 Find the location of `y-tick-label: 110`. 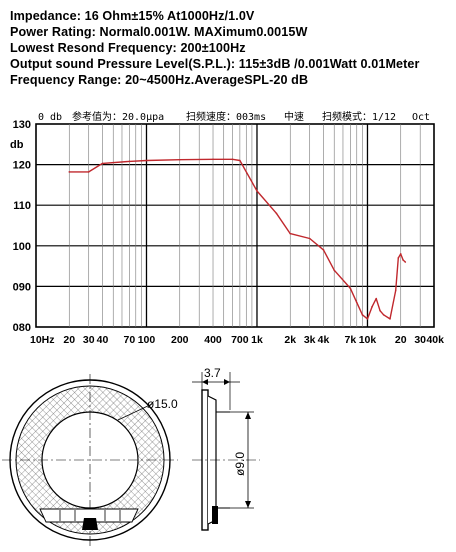

y-tick-label: 110 is located at coordinates (22, 206).